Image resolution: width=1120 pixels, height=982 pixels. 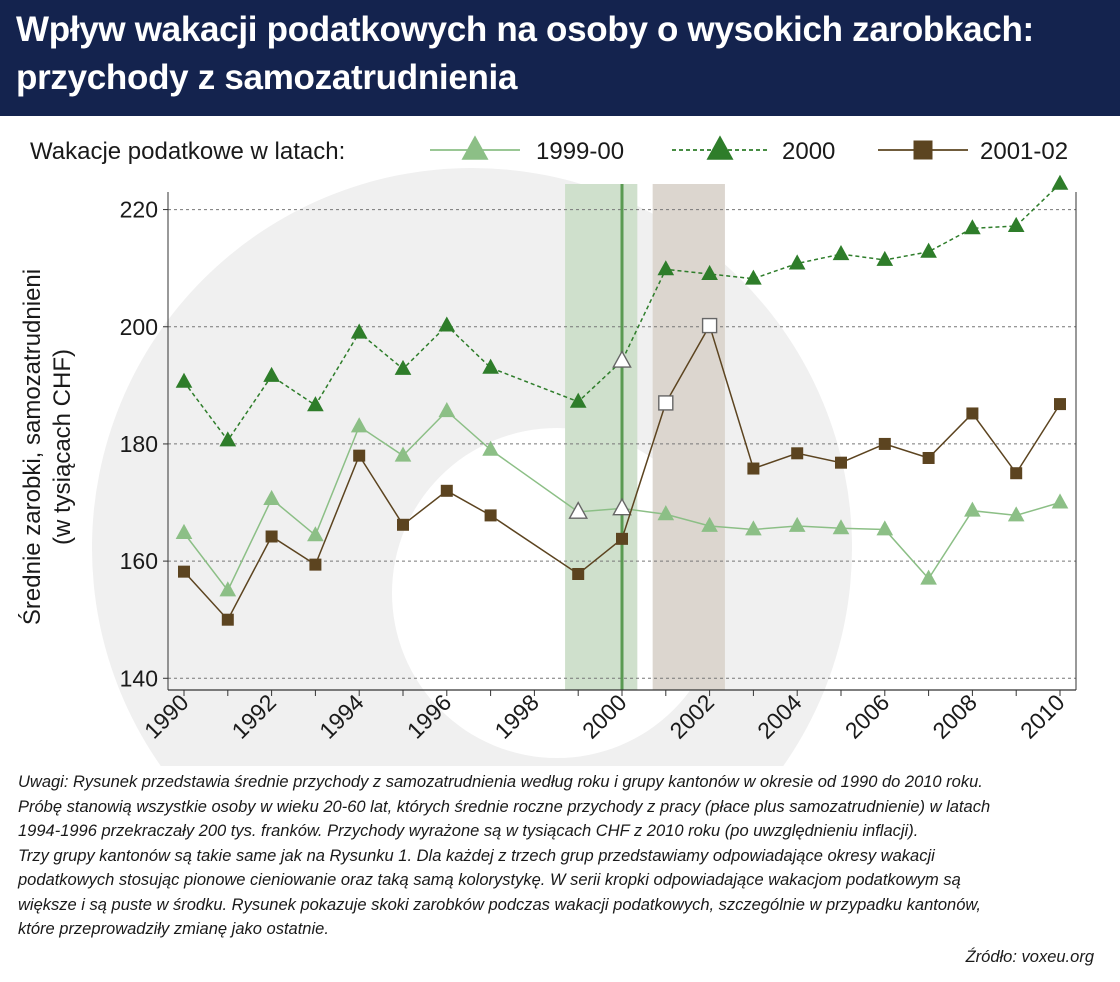 What do you see at coordinates (779, 716) in the screenshot?
I see `x-tick-label: 2004` at bounding box center [779, 716].